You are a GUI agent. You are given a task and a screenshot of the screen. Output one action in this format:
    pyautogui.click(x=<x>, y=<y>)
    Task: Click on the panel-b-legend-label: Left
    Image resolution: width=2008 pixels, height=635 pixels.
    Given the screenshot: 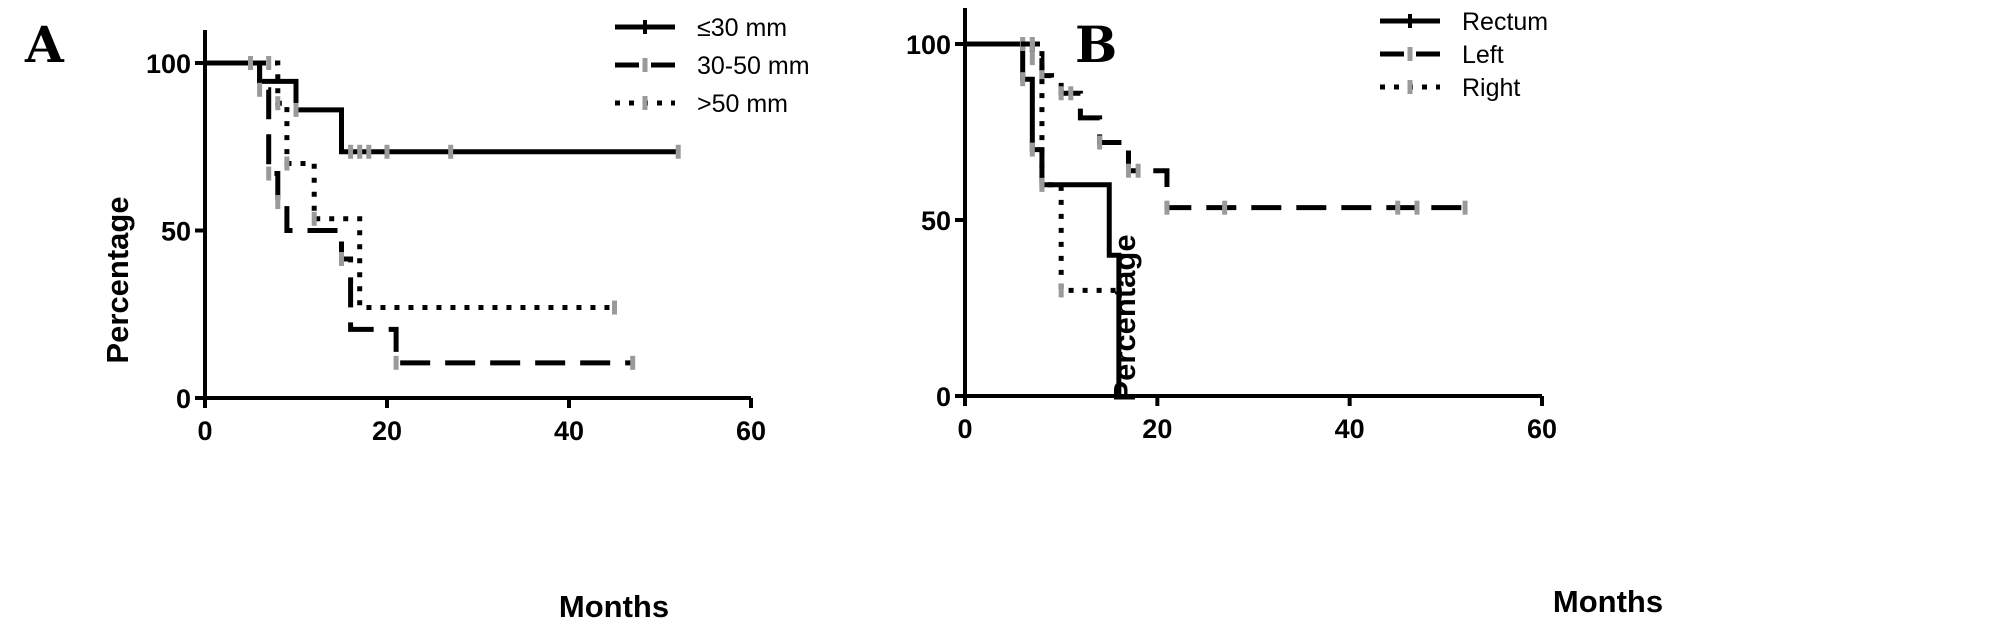 What is the action you would take?
    pyautogui.click(x=1483, y=55)
    